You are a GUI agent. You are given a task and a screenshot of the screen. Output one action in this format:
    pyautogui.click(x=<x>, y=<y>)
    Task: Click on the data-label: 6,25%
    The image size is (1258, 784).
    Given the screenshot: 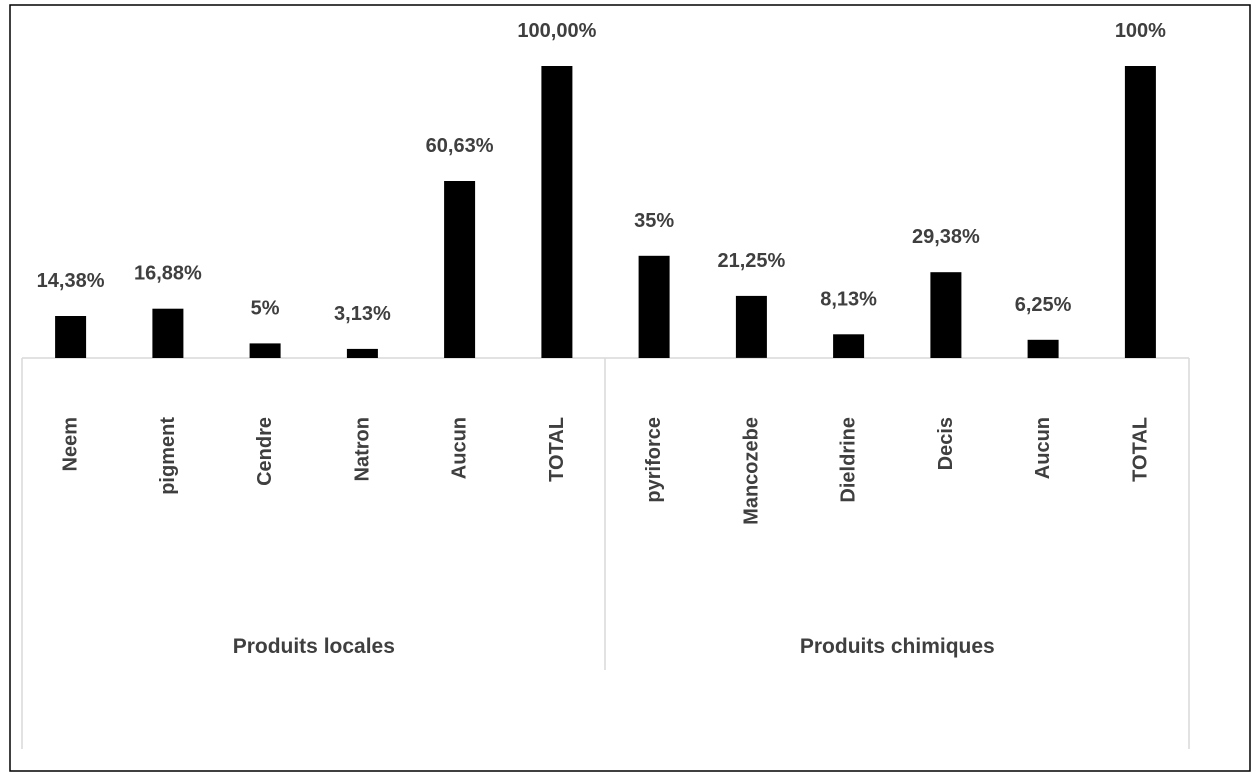 What is the action you would take?
    pyautogui.click(x=1043, y=305)
    